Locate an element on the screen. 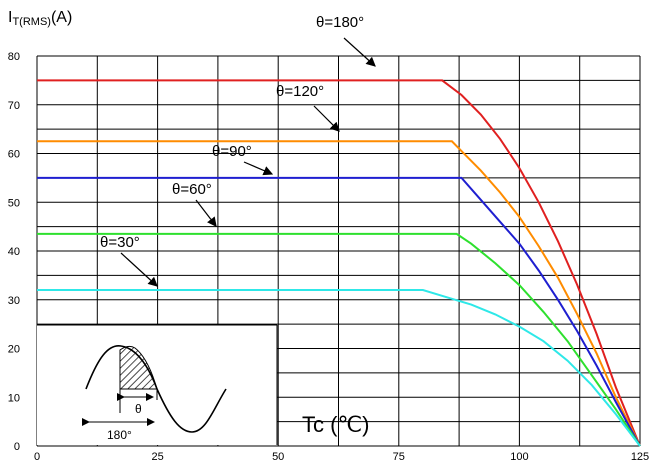 The width and height of the screenshot is (654, 464). x-tick-labels: 0 25 50 75 100 125 is located at coordinates (341, 457).